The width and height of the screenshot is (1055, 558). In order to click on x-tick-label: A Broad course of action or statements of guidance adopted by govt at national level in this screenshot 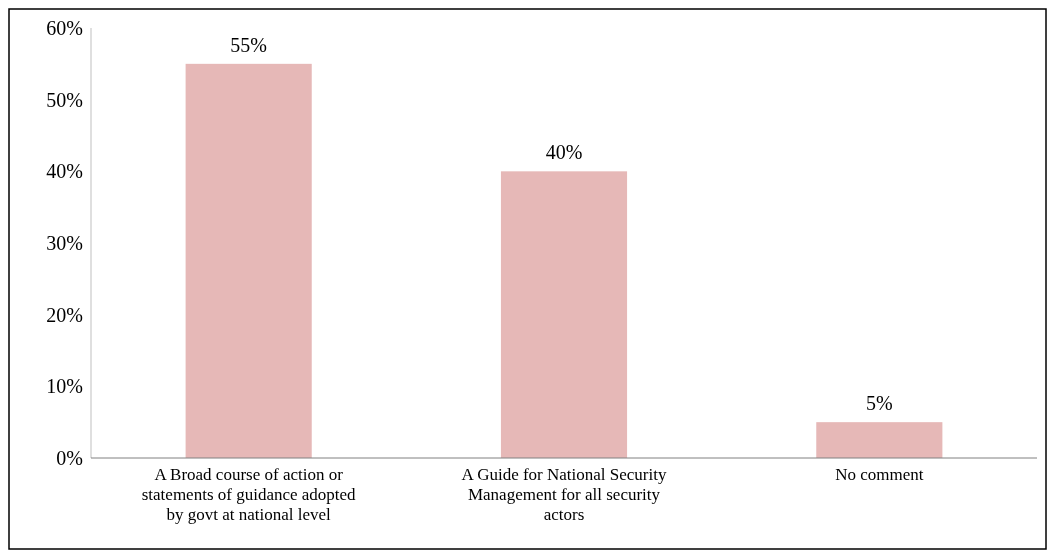, I will do `click(249, 494)`.